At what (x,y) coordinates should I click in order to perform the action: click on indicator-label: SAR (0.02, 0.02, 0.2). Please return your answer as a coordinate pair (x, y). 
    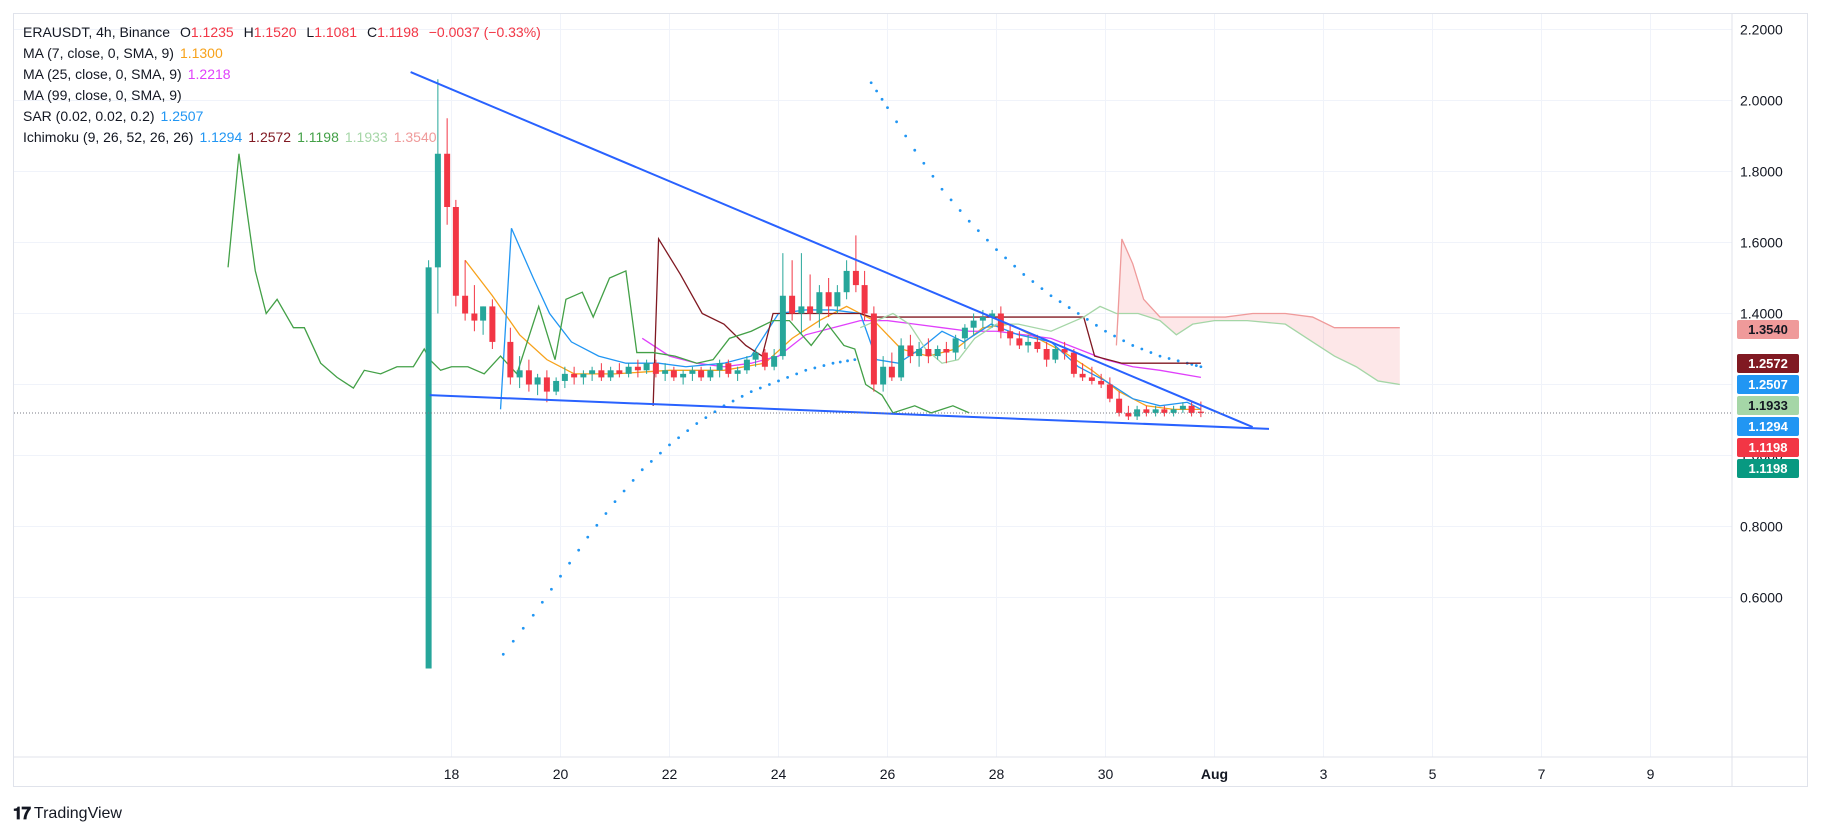
    Looking at the image, I should click on (89, 116).